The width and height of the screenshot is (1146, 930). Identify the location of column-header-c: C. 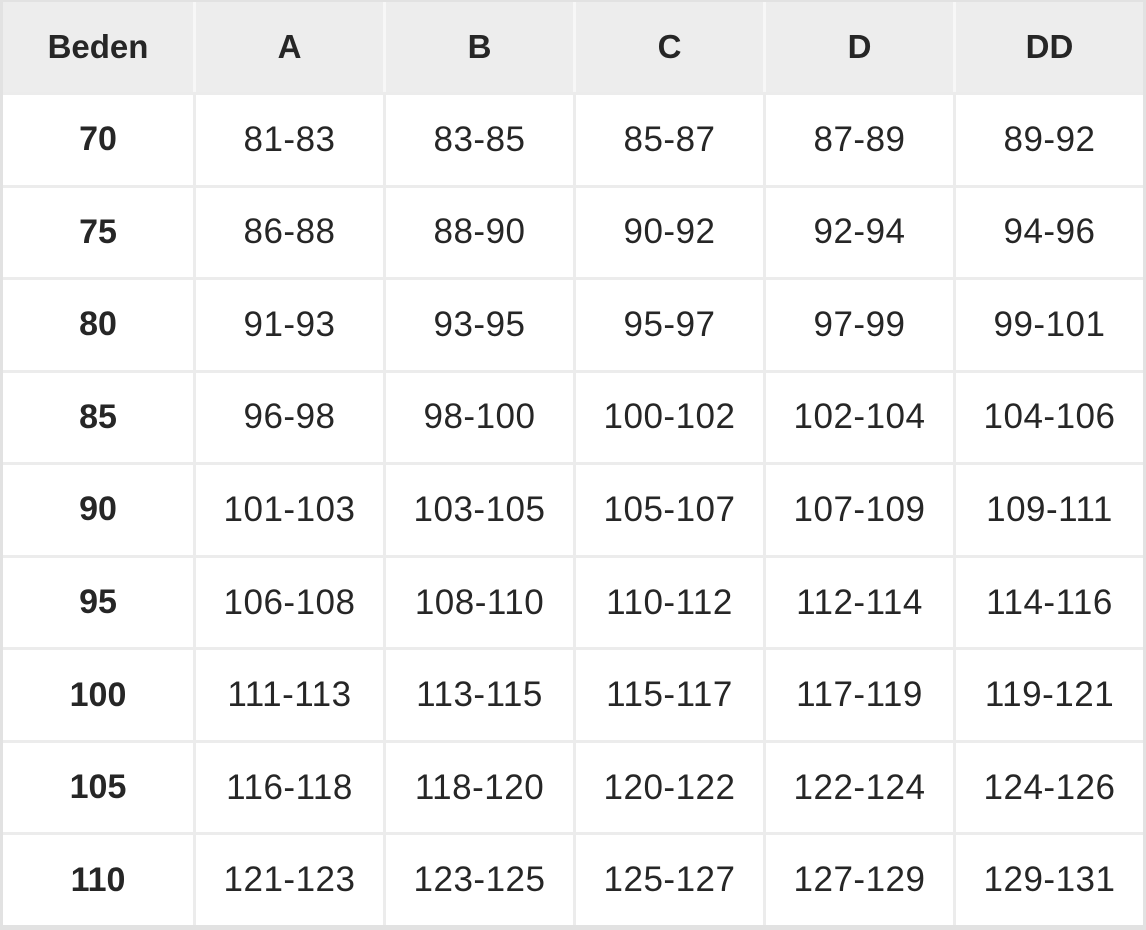
(668, 47).